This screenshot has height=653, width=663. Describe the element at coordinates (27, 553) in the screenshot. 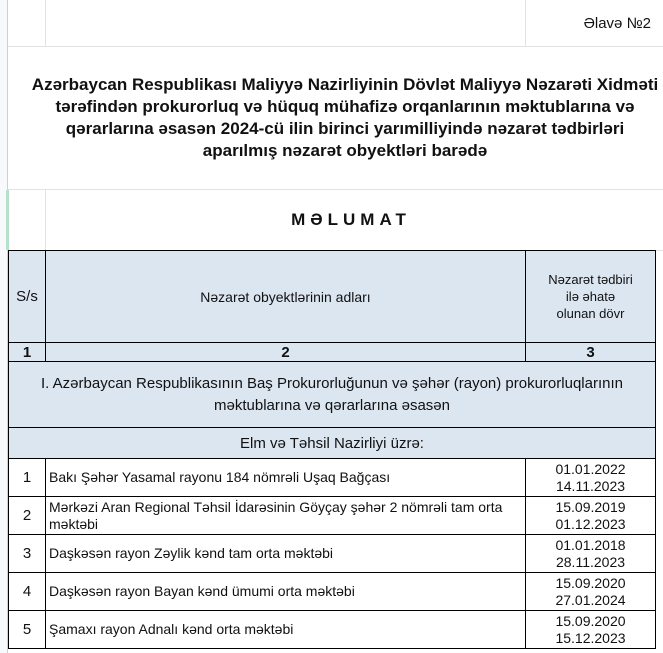

I see `row-number: 3` at that location.